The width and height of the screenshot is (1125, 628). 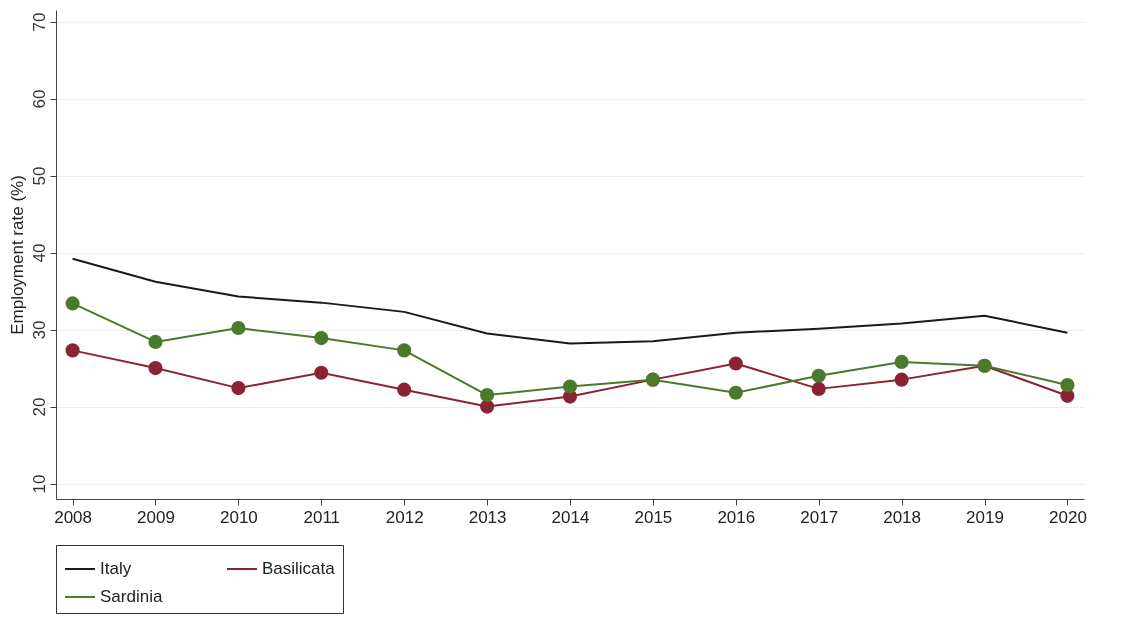 I want to click on y-tick-label: 50, so click(x=39, y=176).